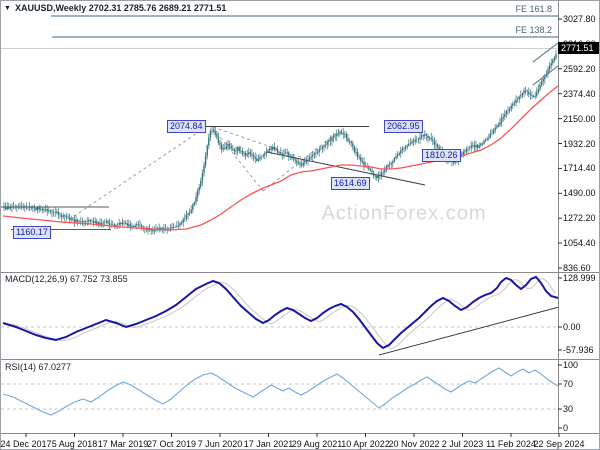 The image size is (600, 450). What do you see at coordinates (365, 444) in the screenshot?
I see `date-axis-label: 10 Apr 2022` at bounding box center [365, 444].